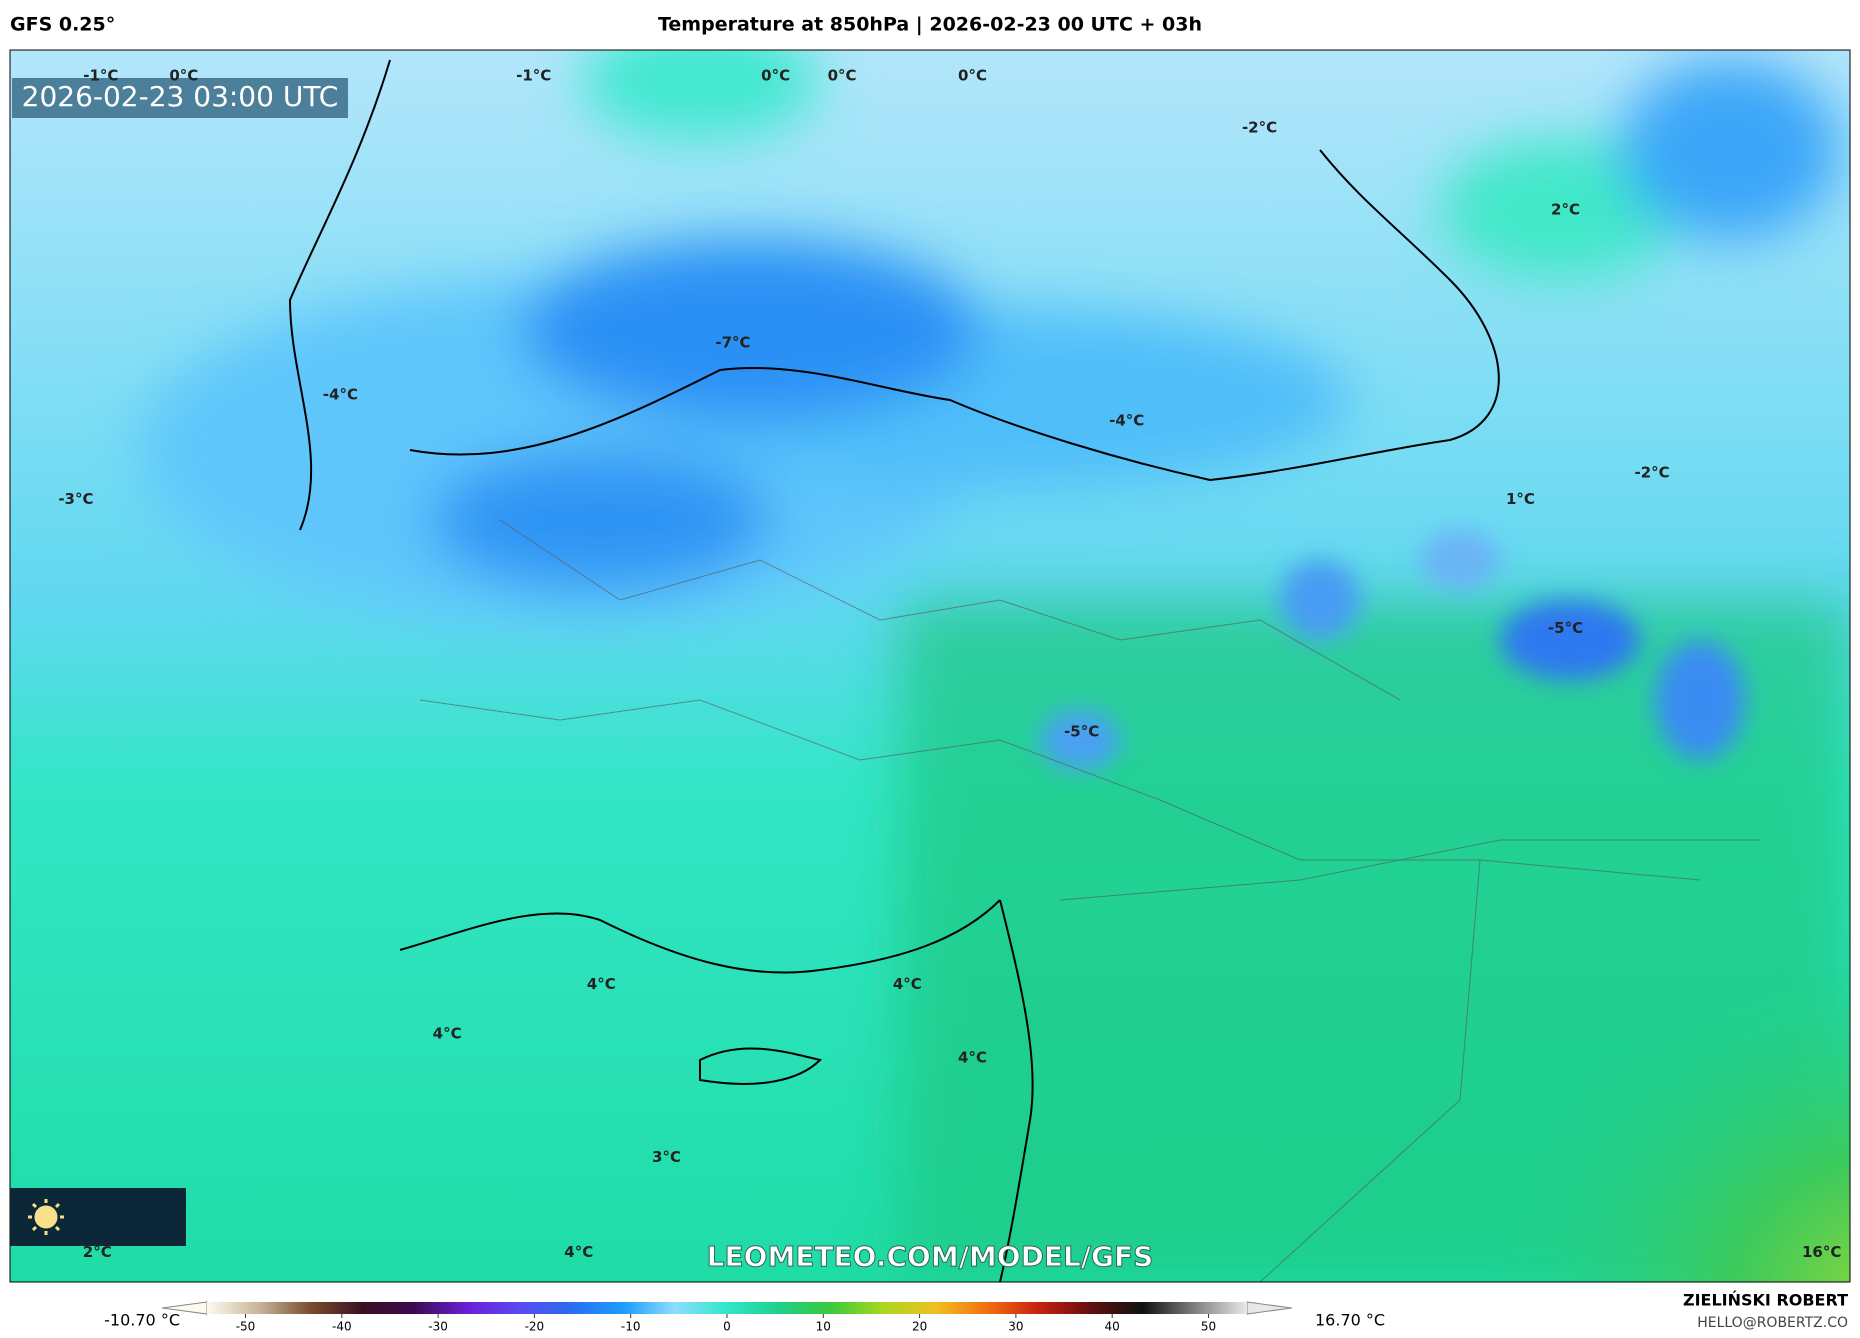 The width and height of the screenshot is (1860, 1338). I want to click on colorbar: -50 -40 -30 -20 -10 0 10 20 30 40 50, so click(727, 1317).